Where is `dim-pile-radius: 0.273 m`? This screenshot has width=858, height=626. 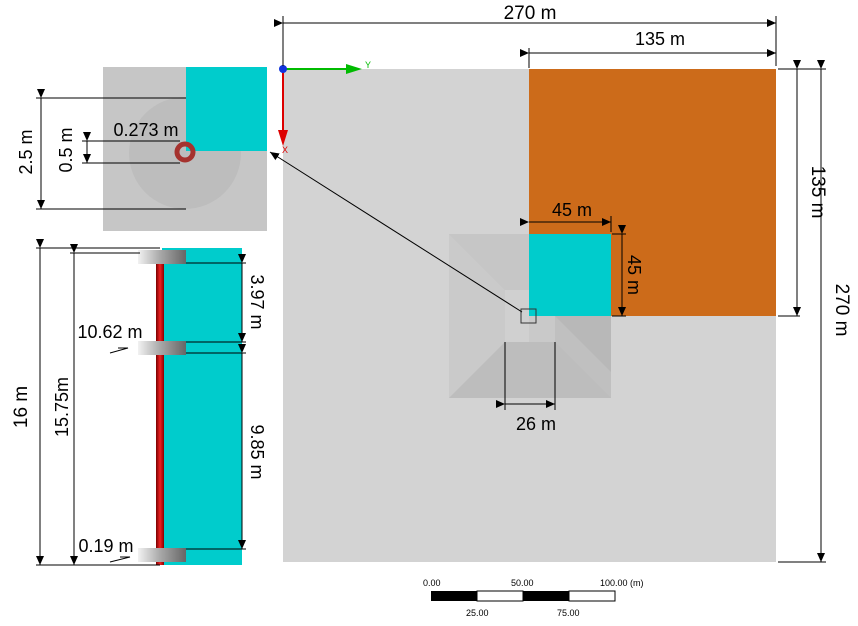
dim-pile-radius: 0.273 m is located at coordinates (145, 130).